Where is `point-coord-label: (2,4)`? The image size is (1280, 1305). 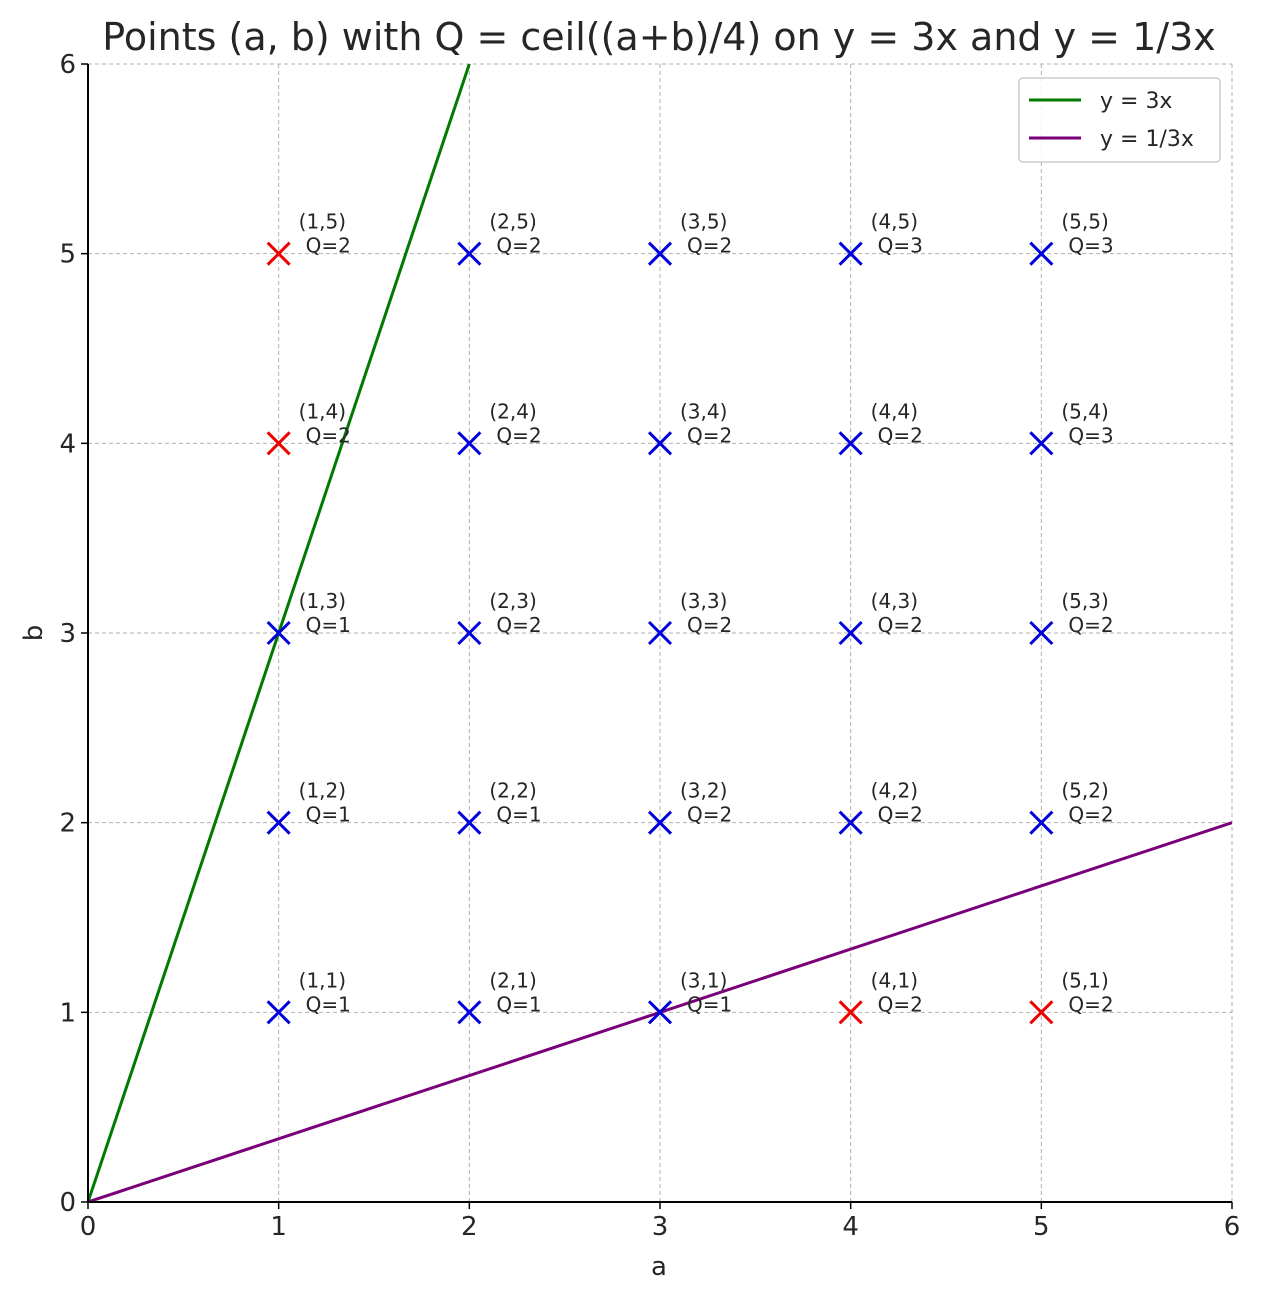
point-coord-label: (2,4) is located at coordinates (512, 411).